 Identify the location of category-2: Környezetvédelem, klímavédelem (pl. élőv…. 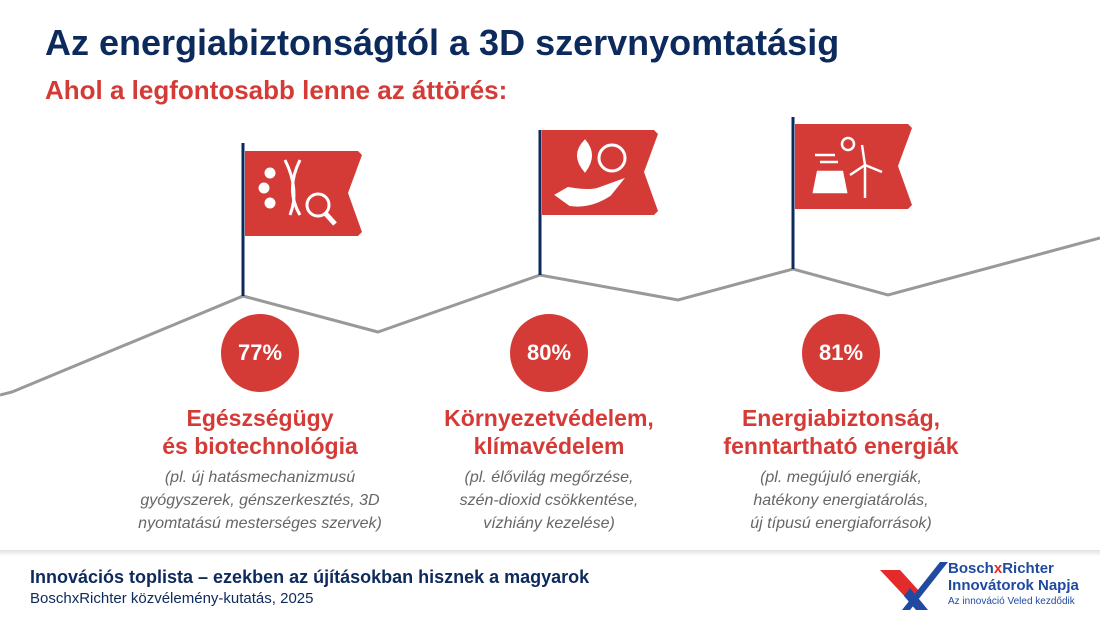
(549, 469).